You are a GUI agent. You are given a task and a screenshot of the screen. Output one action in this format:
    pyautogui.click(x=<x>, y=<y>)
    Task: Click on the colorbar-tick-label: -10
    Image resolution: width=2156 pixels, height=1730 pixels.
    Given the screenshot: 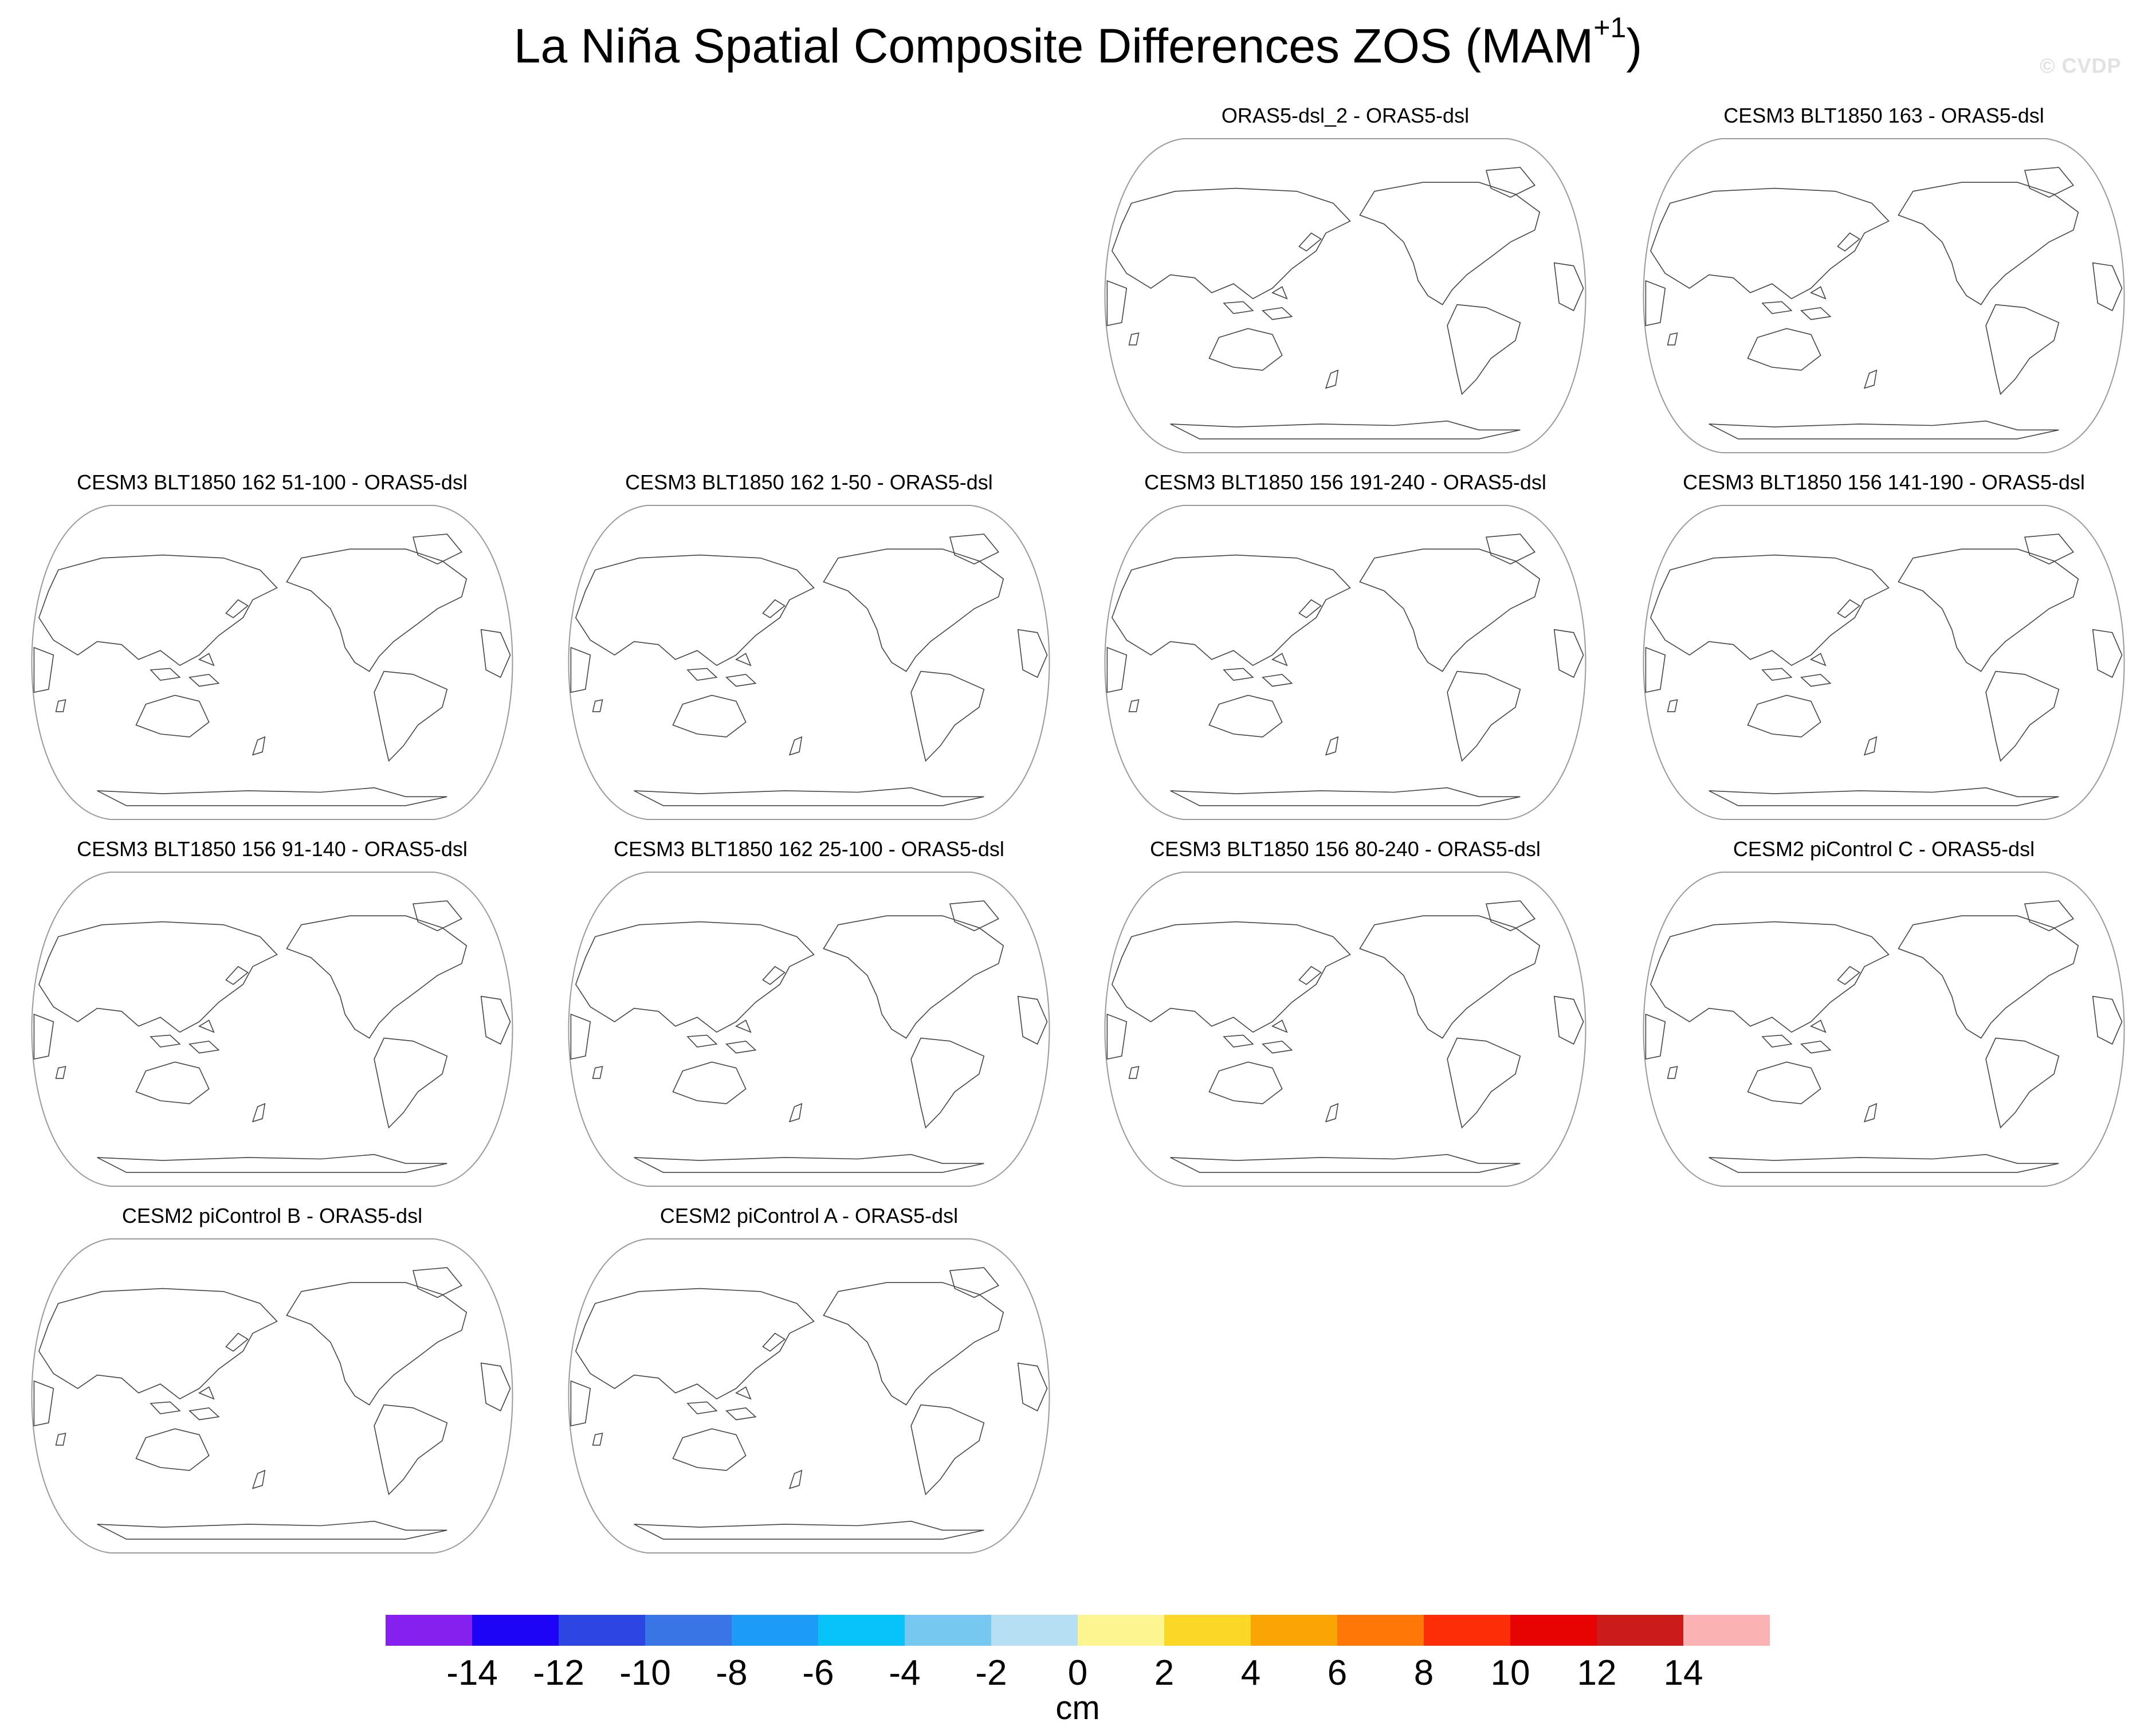 What is the action you would take?
    pyautogui.click(x=645, y=1673)
    